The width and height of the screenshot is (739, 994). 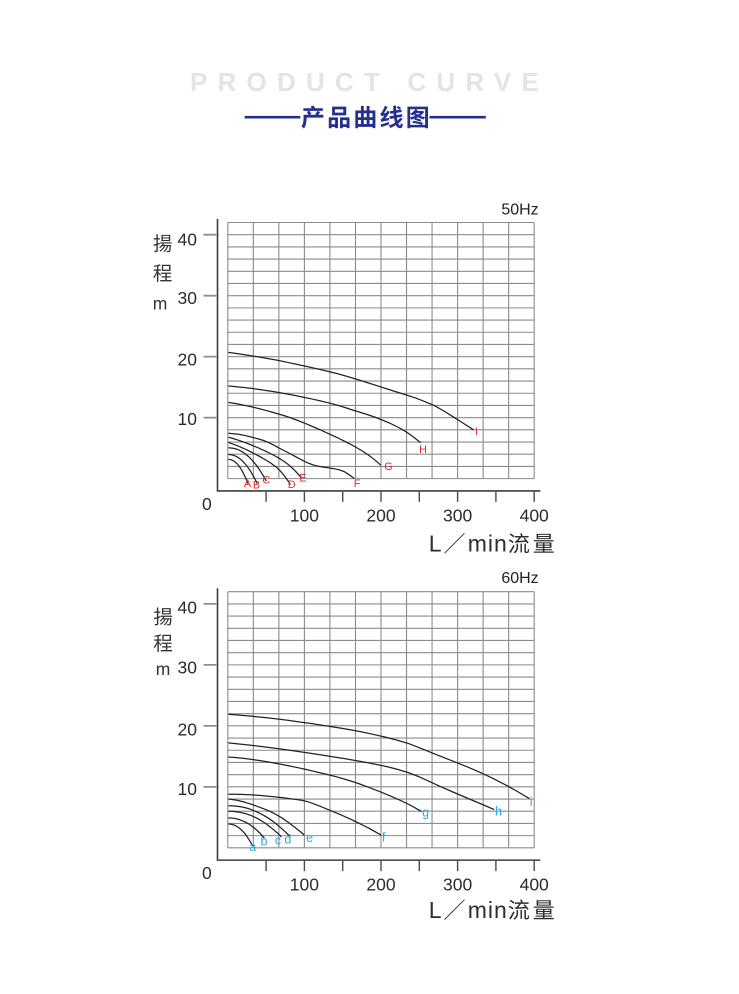 What do you see at coordinates (519, 209) in the screenshot?
I see `svg-text: 50Hz` at bounding box center [519, 209].